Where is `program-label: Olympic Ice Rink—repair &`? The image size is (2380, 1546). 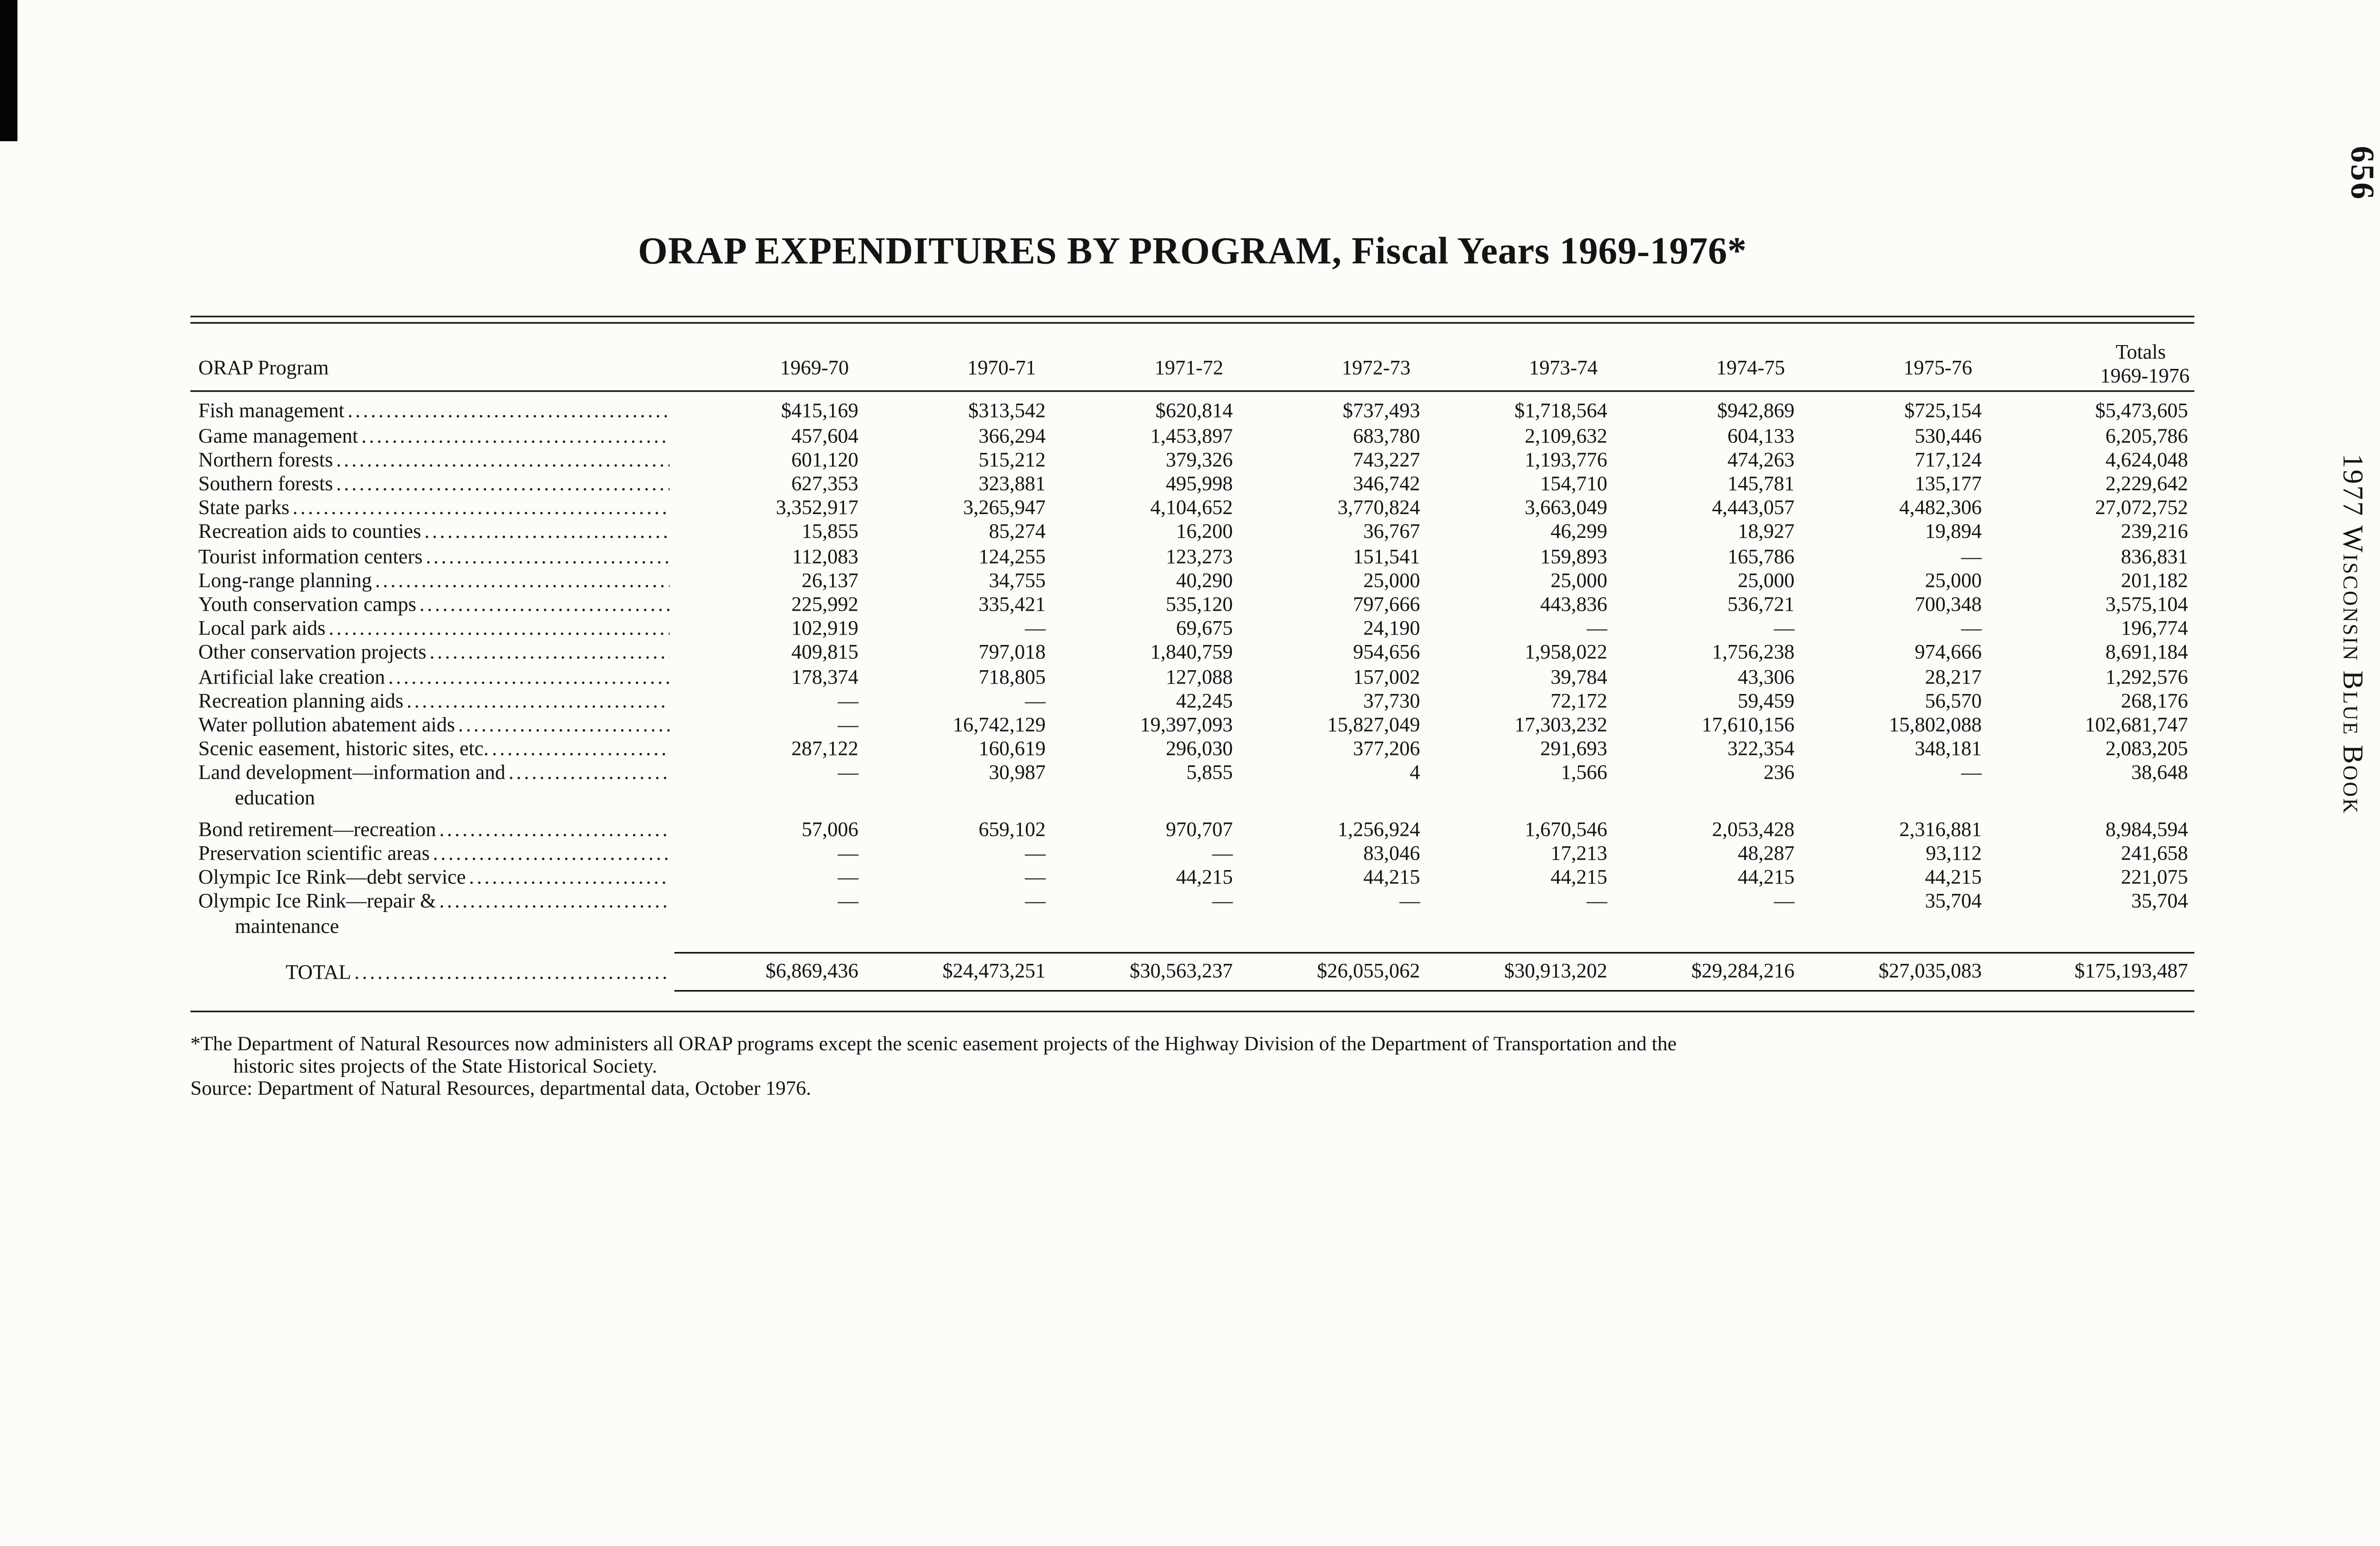 program-label: Olympic Ice Rink—repair & is located at coordinates (432, 901).